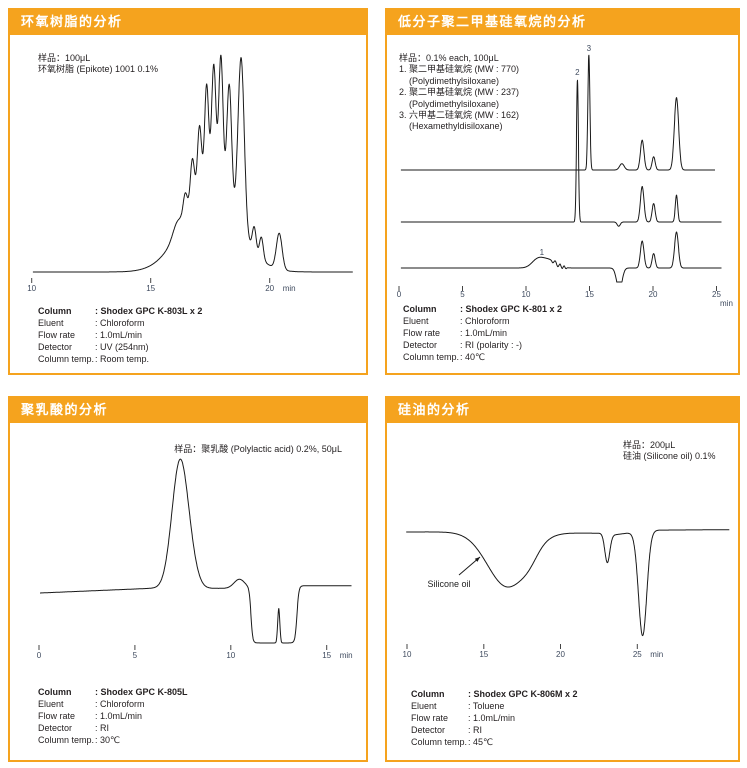  I want to click on condition-value: : RI (polarity : -), so click(491, 345).